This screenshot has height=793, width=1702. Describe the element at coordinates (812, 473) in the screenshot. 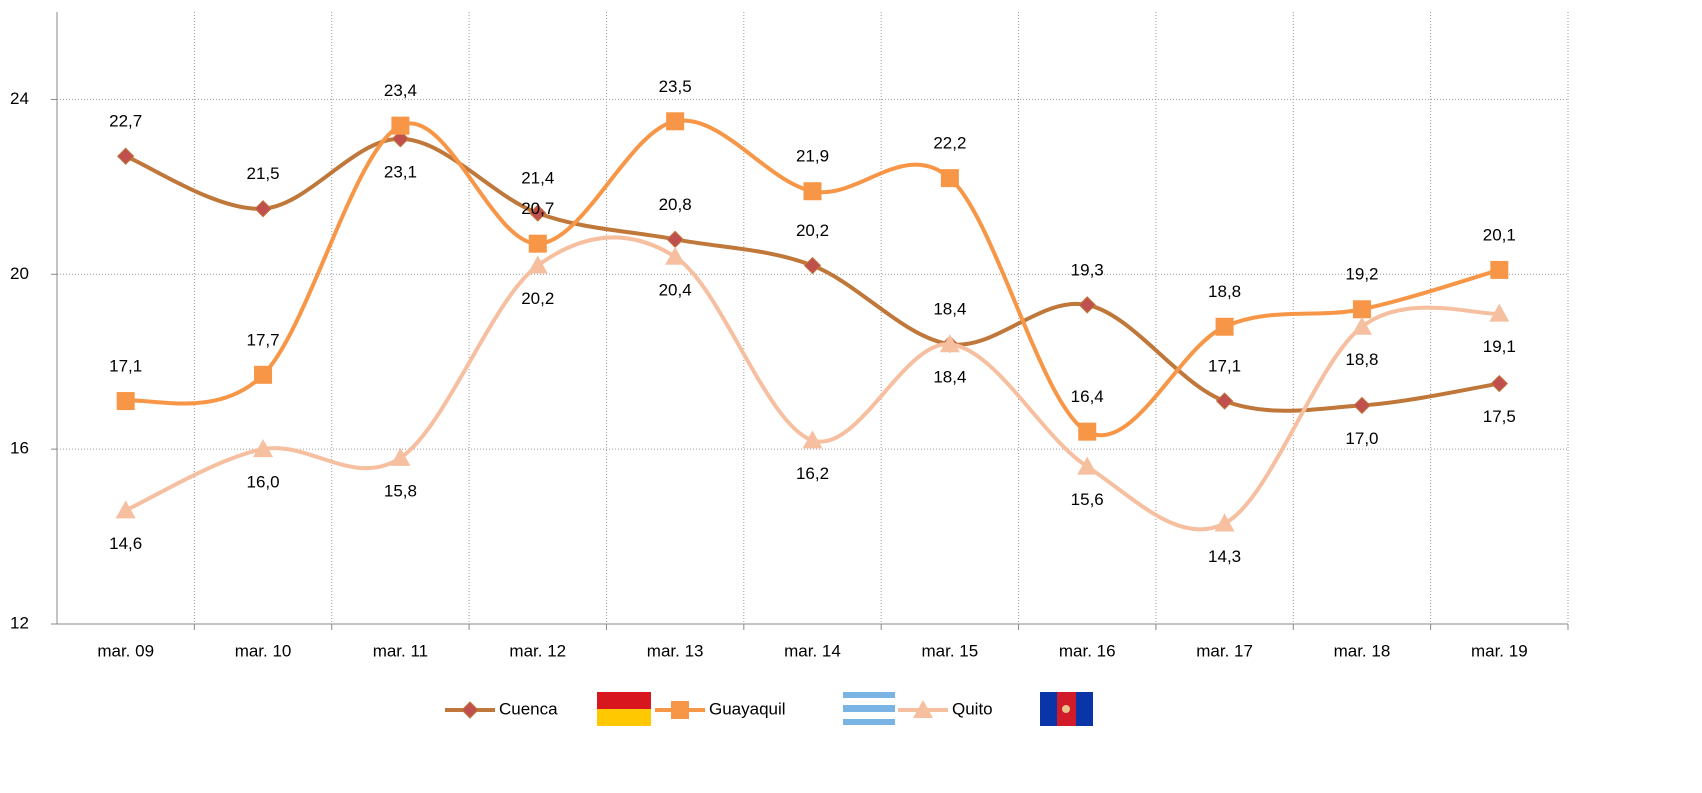

I see `data-label: 16,2` at that location.